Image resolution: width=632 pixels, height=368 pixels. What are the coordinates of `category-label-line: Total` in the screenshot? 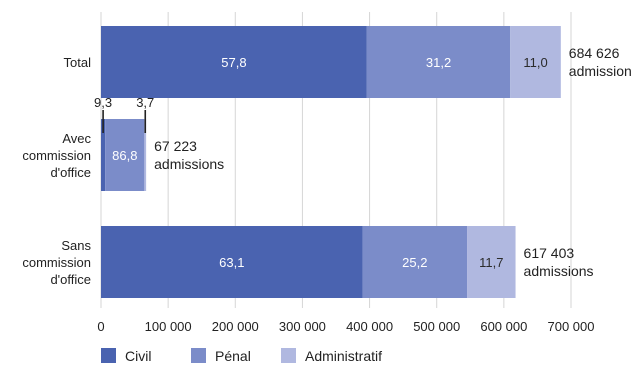 It's located at (78, 62).